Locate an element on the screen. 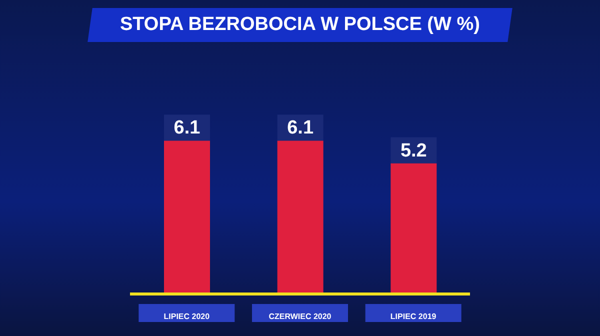  data-label: 5.2 is located at coordinates (413, 151).